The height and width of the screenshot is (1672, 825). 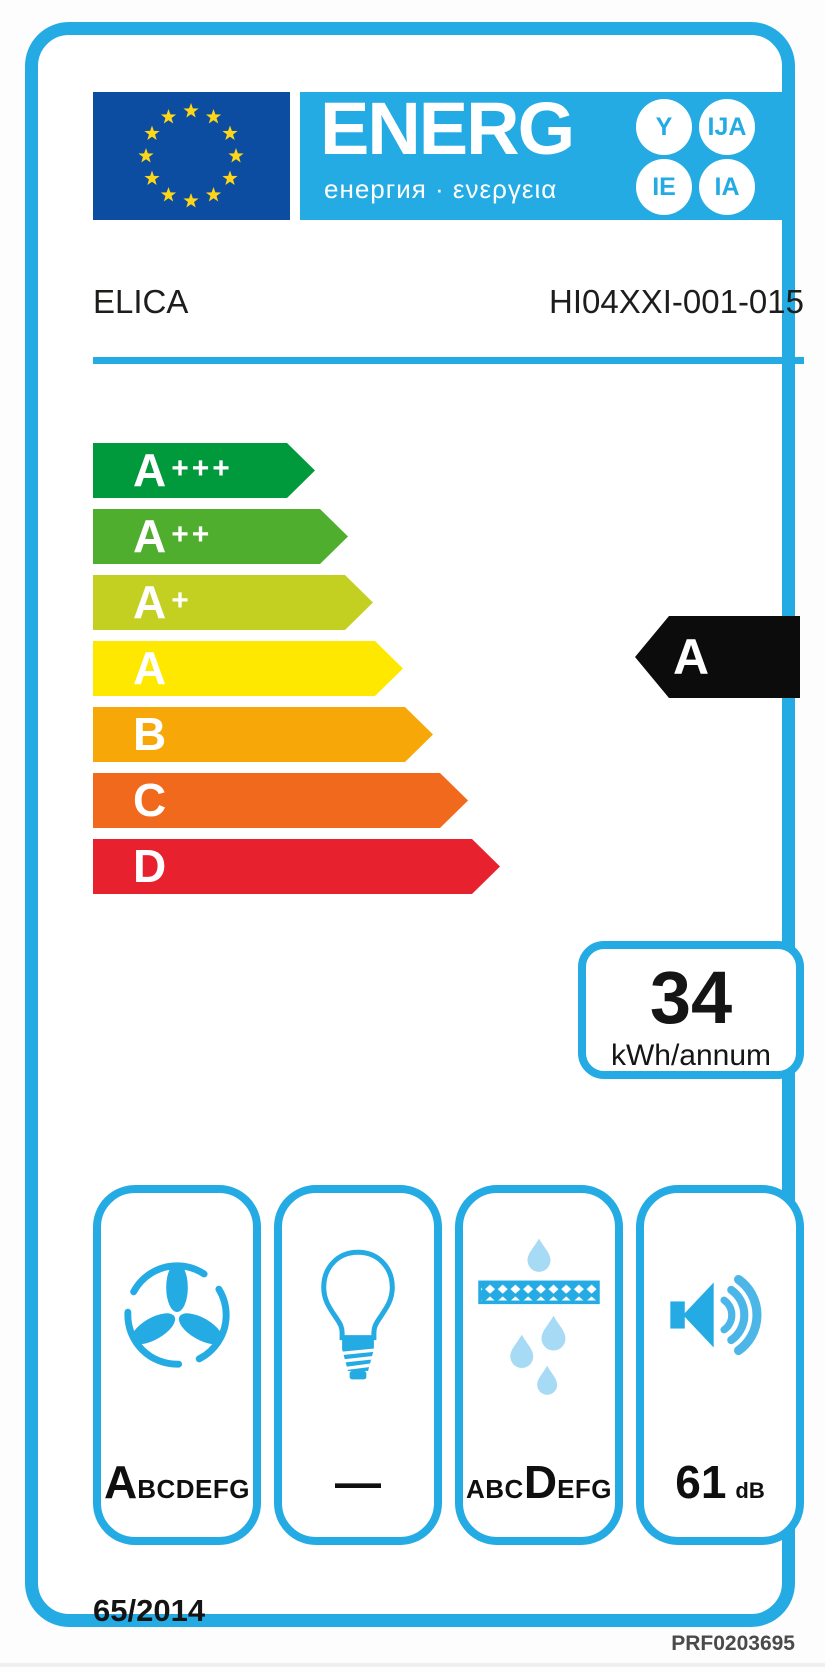 I want to click on class-arrow-c: C, so click(x=280, y=800).